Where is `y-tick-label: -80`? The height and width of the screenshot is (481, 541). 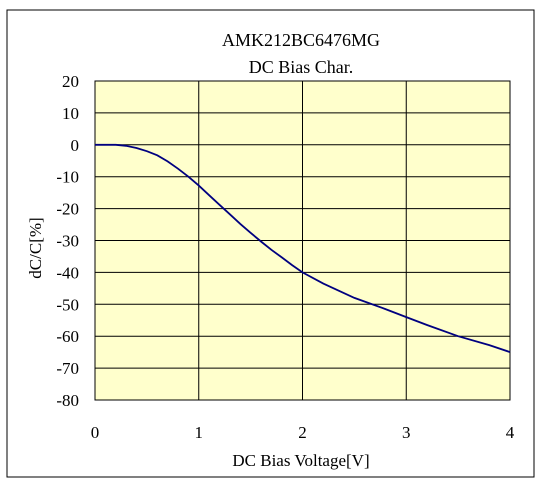
y-tick-label: -80 is located at coordinates (67, 400).